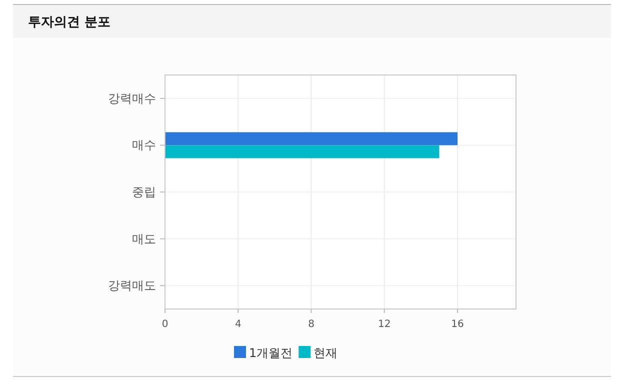  Describe the element at coordinates (132, 285) in the screenshot. I see `y-tick-label: 강력매도` at that location.